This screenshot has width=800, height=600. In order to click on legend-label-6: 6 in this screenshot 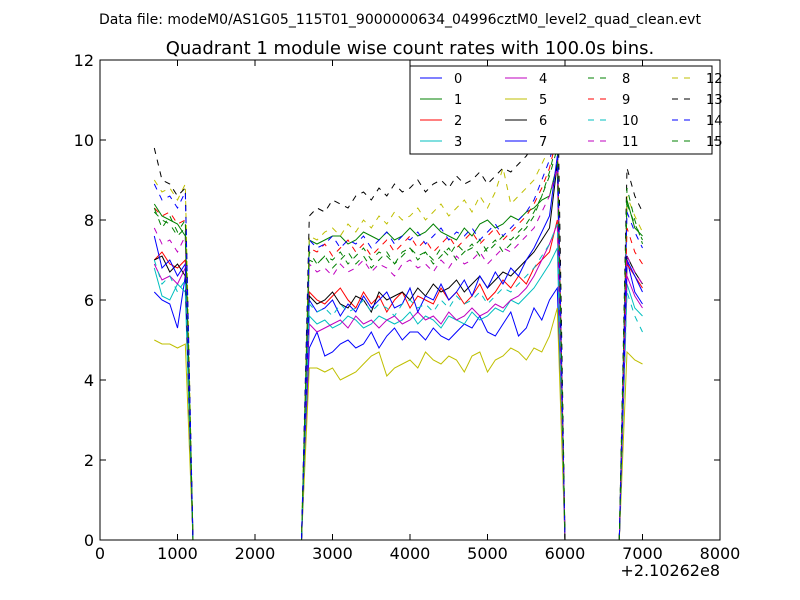, I will do `click(543, 121)`.